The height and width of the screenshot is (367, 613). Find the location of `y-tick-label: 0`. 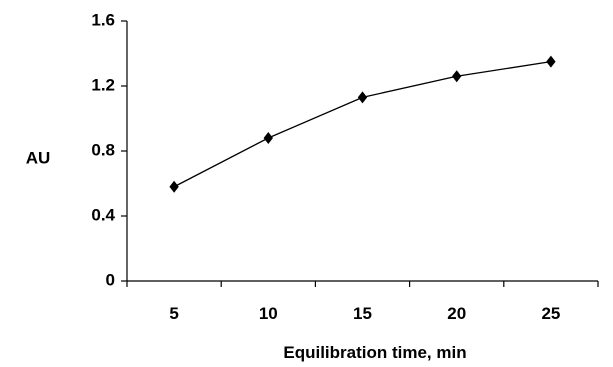

y-tick-label: 0 is located at coordinates (110, 279).